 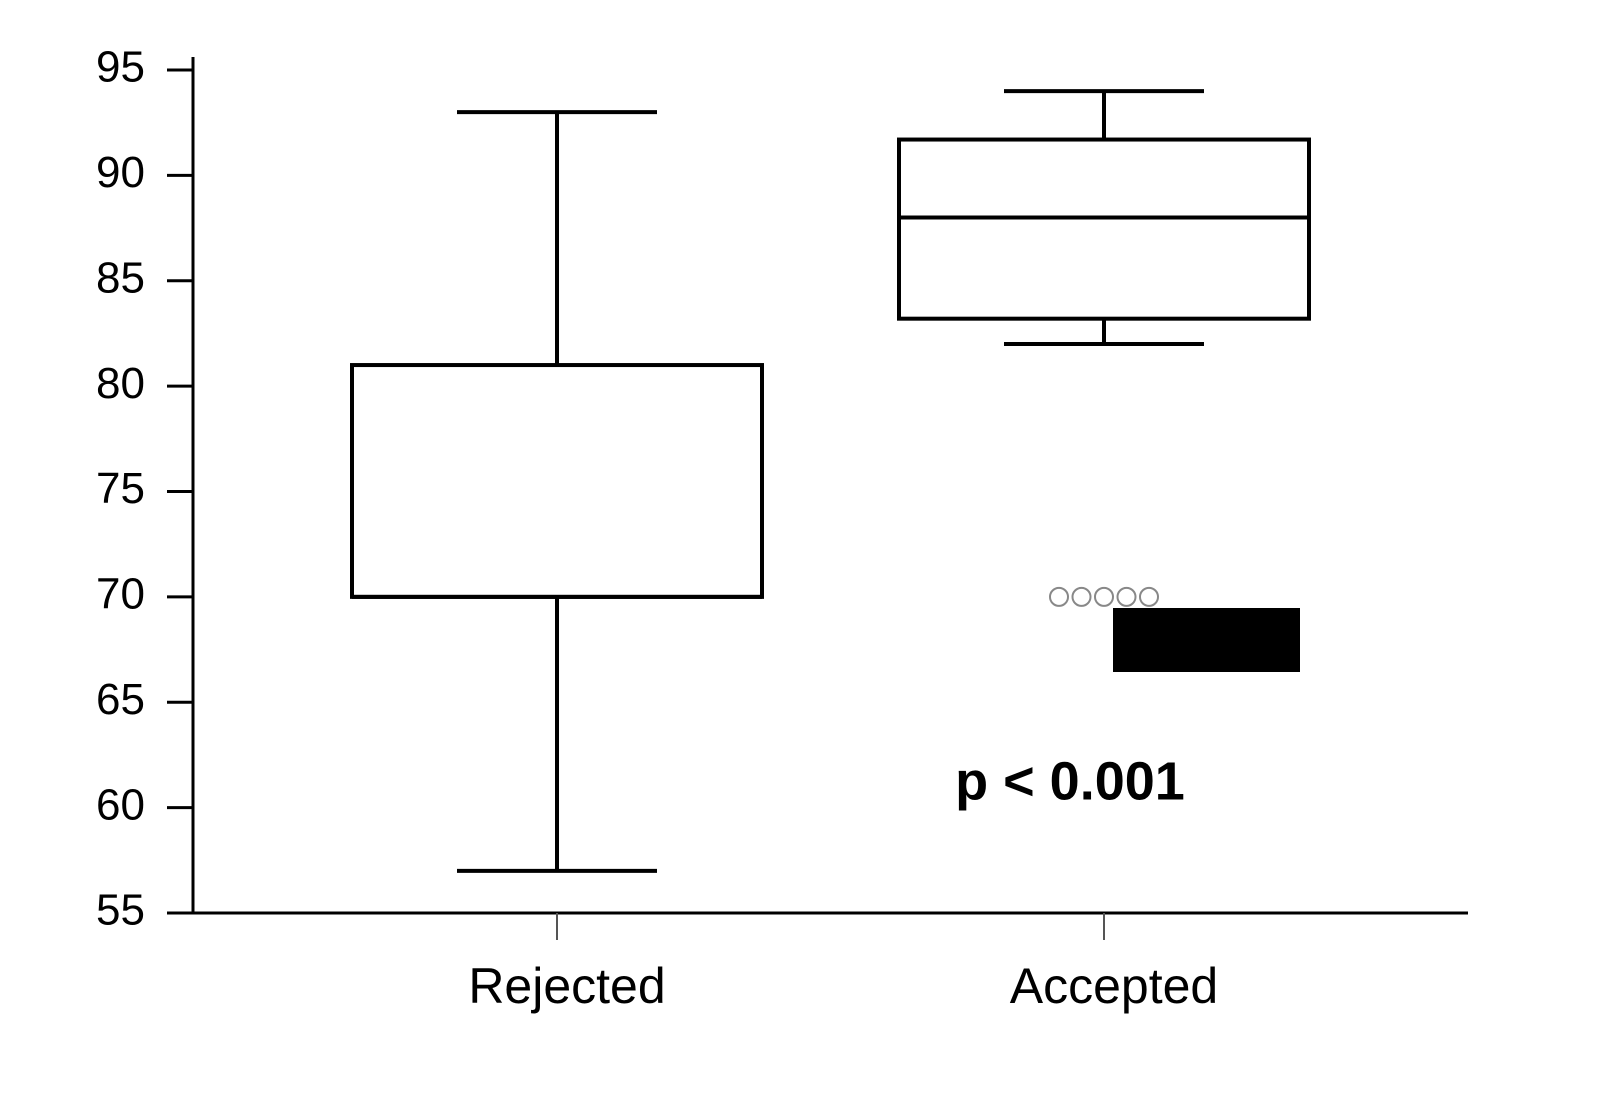 What do you see at coordinates (120, 67) in the screenshot?
I see `y-tick-label: 95` at bounding box center [120, 67].